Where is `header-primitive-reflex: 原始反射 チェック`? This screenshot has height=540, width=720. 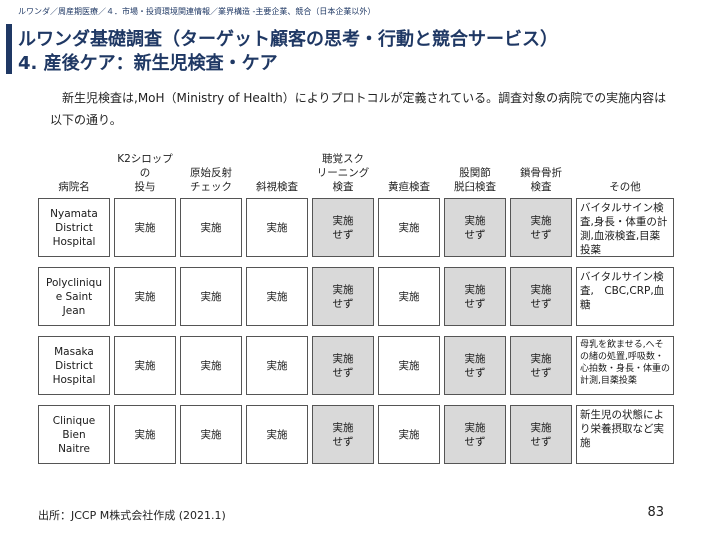 header-primitive-reflex: 原始反射 チェック is located at coordinates (211, 180).